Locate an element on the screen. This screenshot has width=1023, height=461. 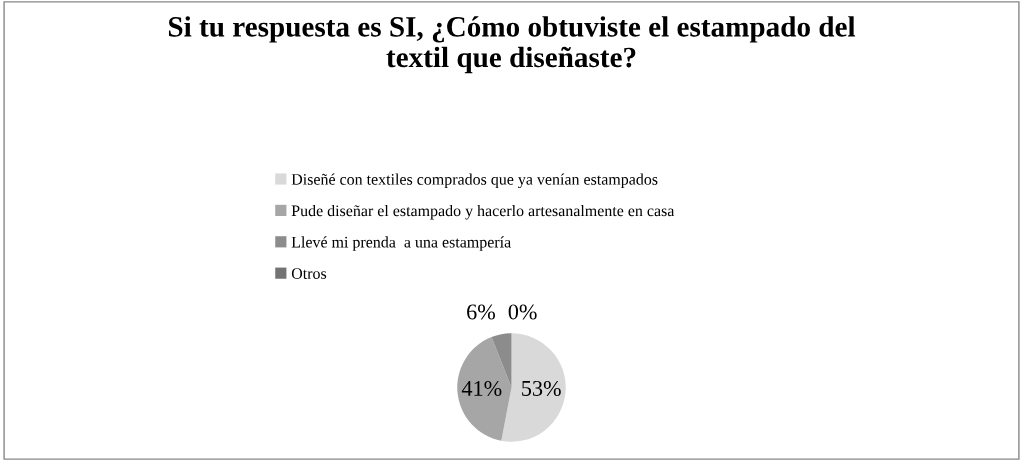
legend-label: Otros is located at coordinates (309, 273).